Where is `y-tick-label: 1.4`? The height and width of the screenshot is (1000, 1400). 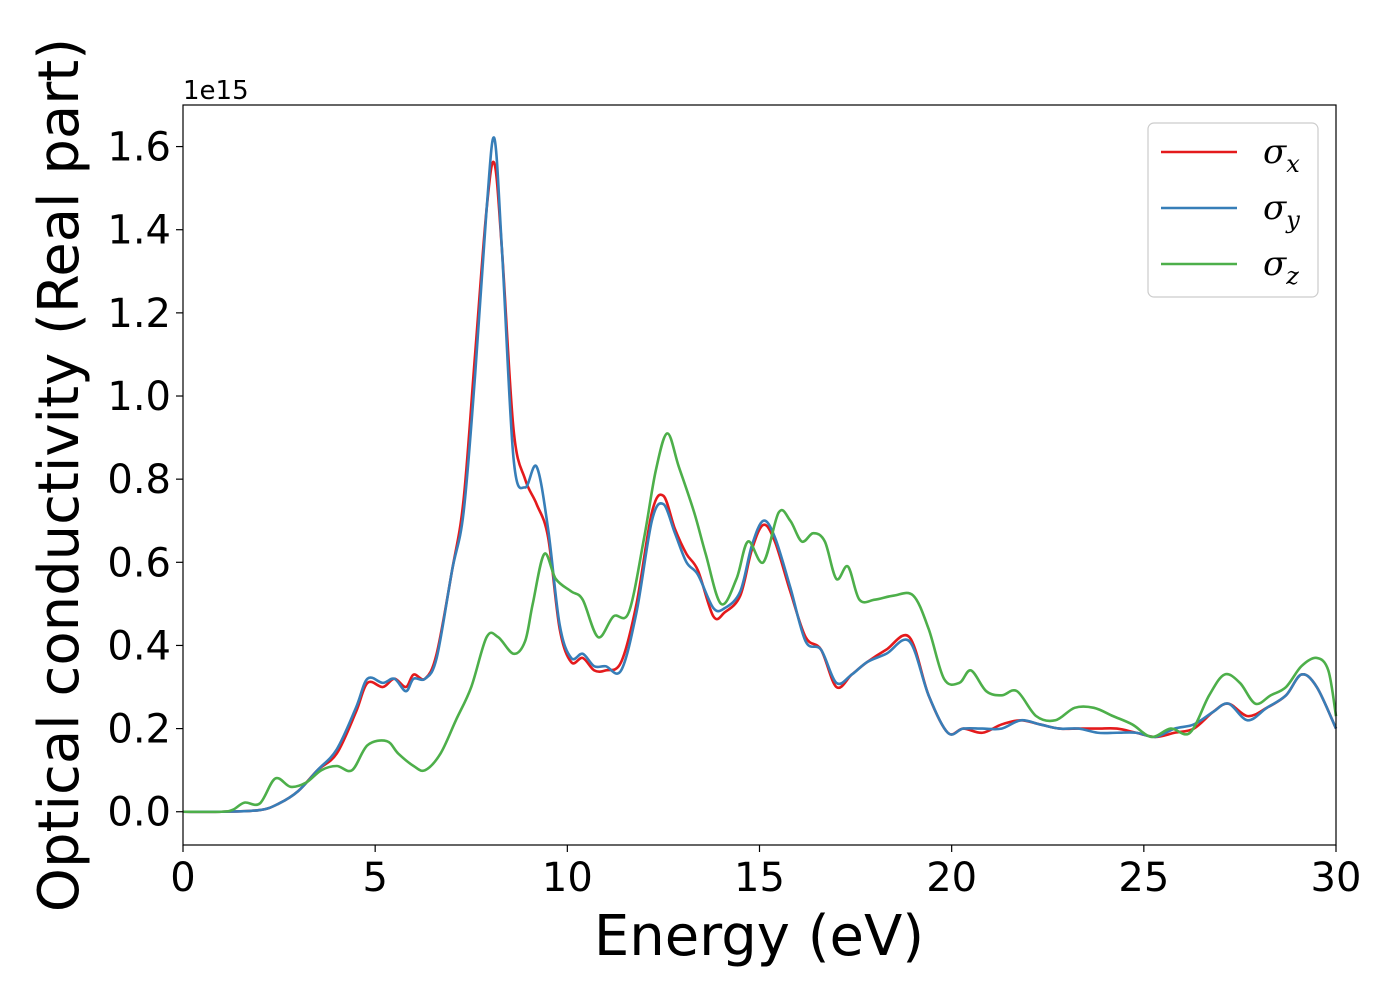 y-tick-label: 1.4 is located at coordinates (139, 231).